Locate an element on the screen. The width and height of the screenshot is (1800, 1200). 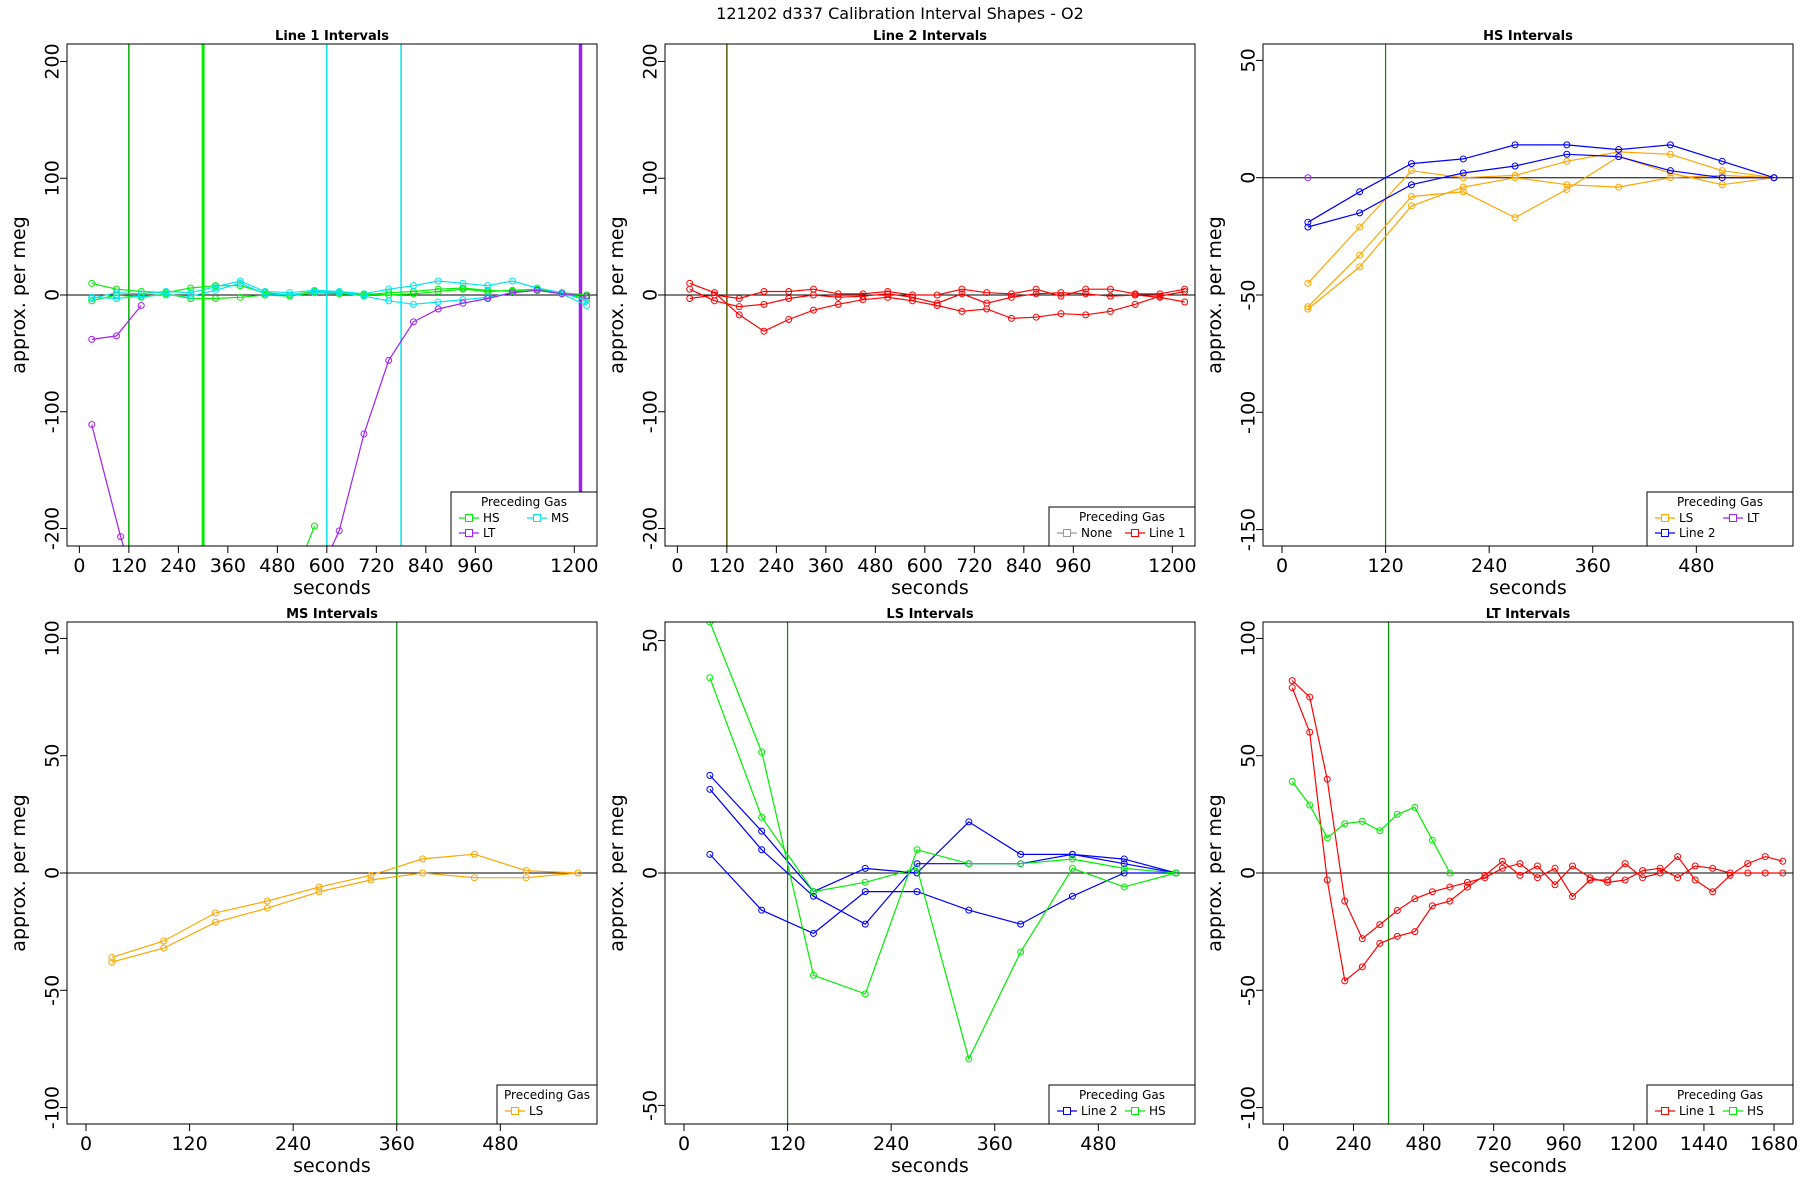
y-axis-label: approx. per meg is located at coordinates (617, 872).